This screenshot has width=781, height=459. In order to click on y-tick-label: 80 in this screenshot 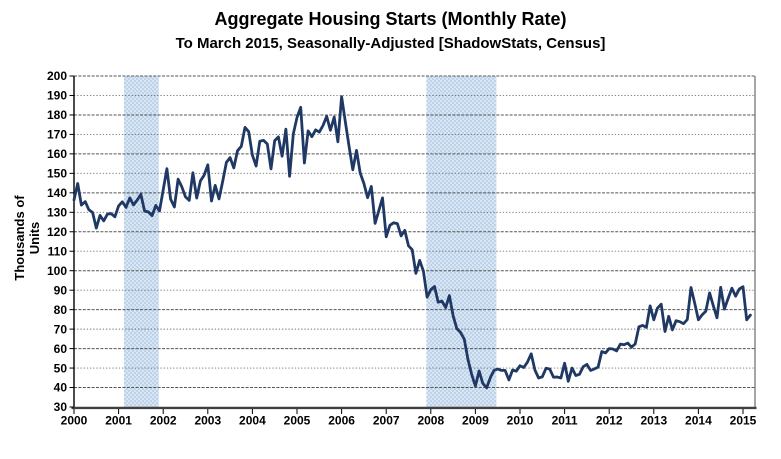, I will do `click(61, 310)`.